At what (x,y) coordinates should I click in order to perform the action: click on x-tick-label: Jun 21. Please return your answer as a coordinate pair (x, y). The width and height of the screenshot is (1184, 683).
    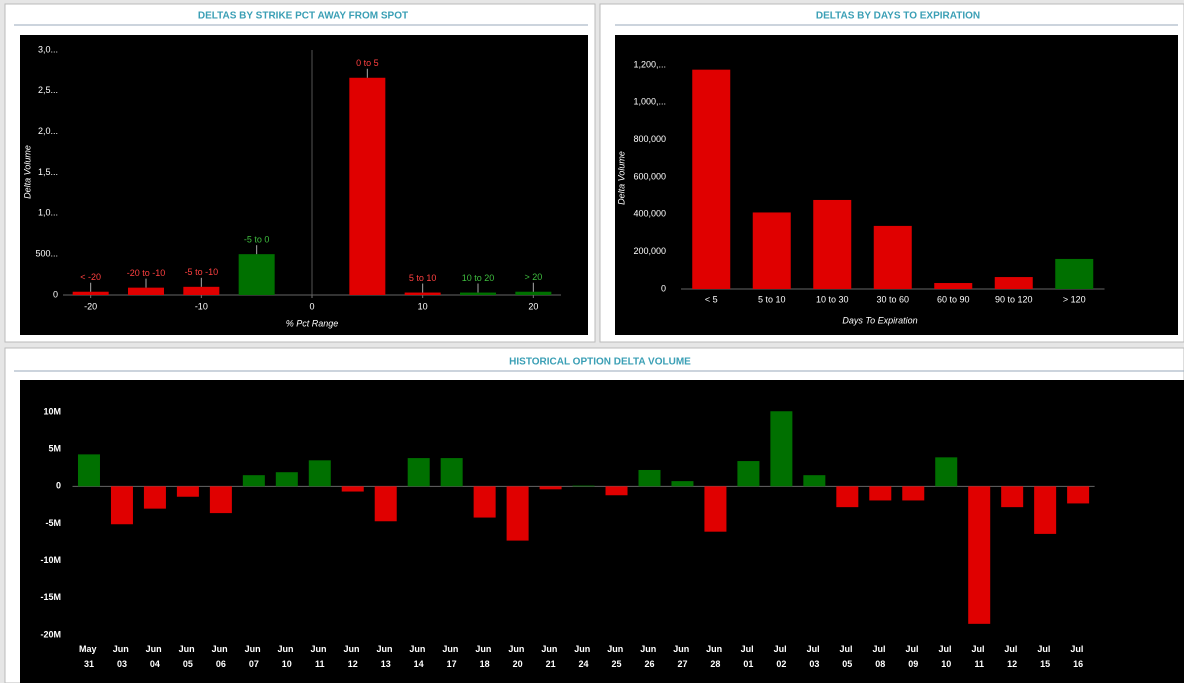
    Looking at the image, I should click on (550, 656).